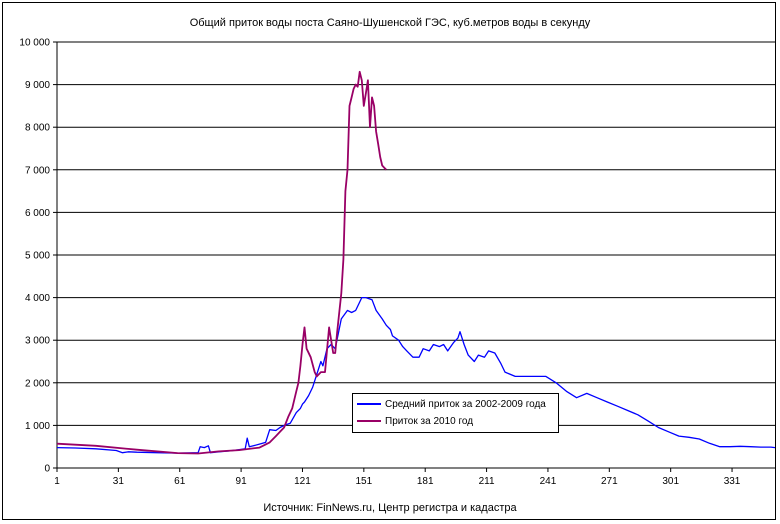  I want to click on x-tick-label-10: 301, so click(670, 481).